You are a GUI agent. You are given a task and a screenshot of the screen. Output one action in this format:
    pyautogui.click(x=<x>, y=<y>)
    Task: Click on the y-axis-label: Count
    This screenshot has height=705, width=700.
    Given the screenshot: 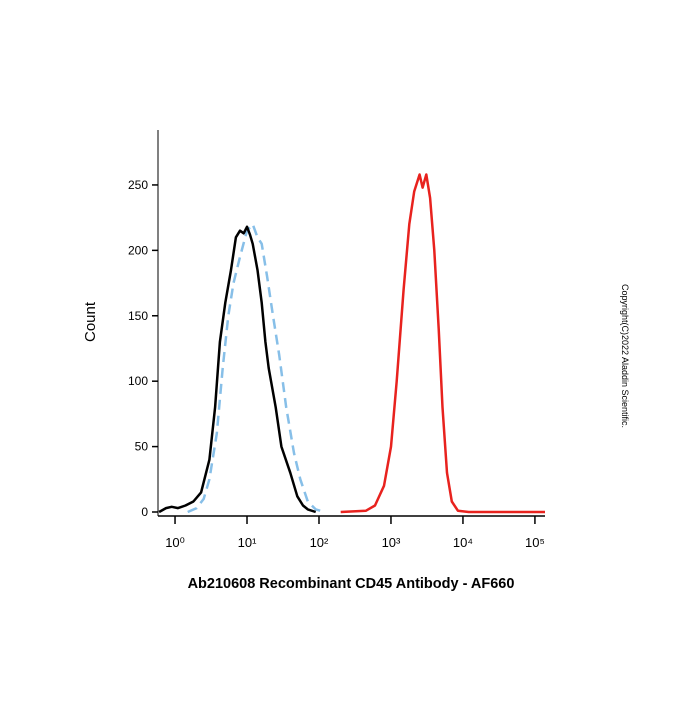 What is the action you would take?
    pyautogui.click(x=90, y=321)
    